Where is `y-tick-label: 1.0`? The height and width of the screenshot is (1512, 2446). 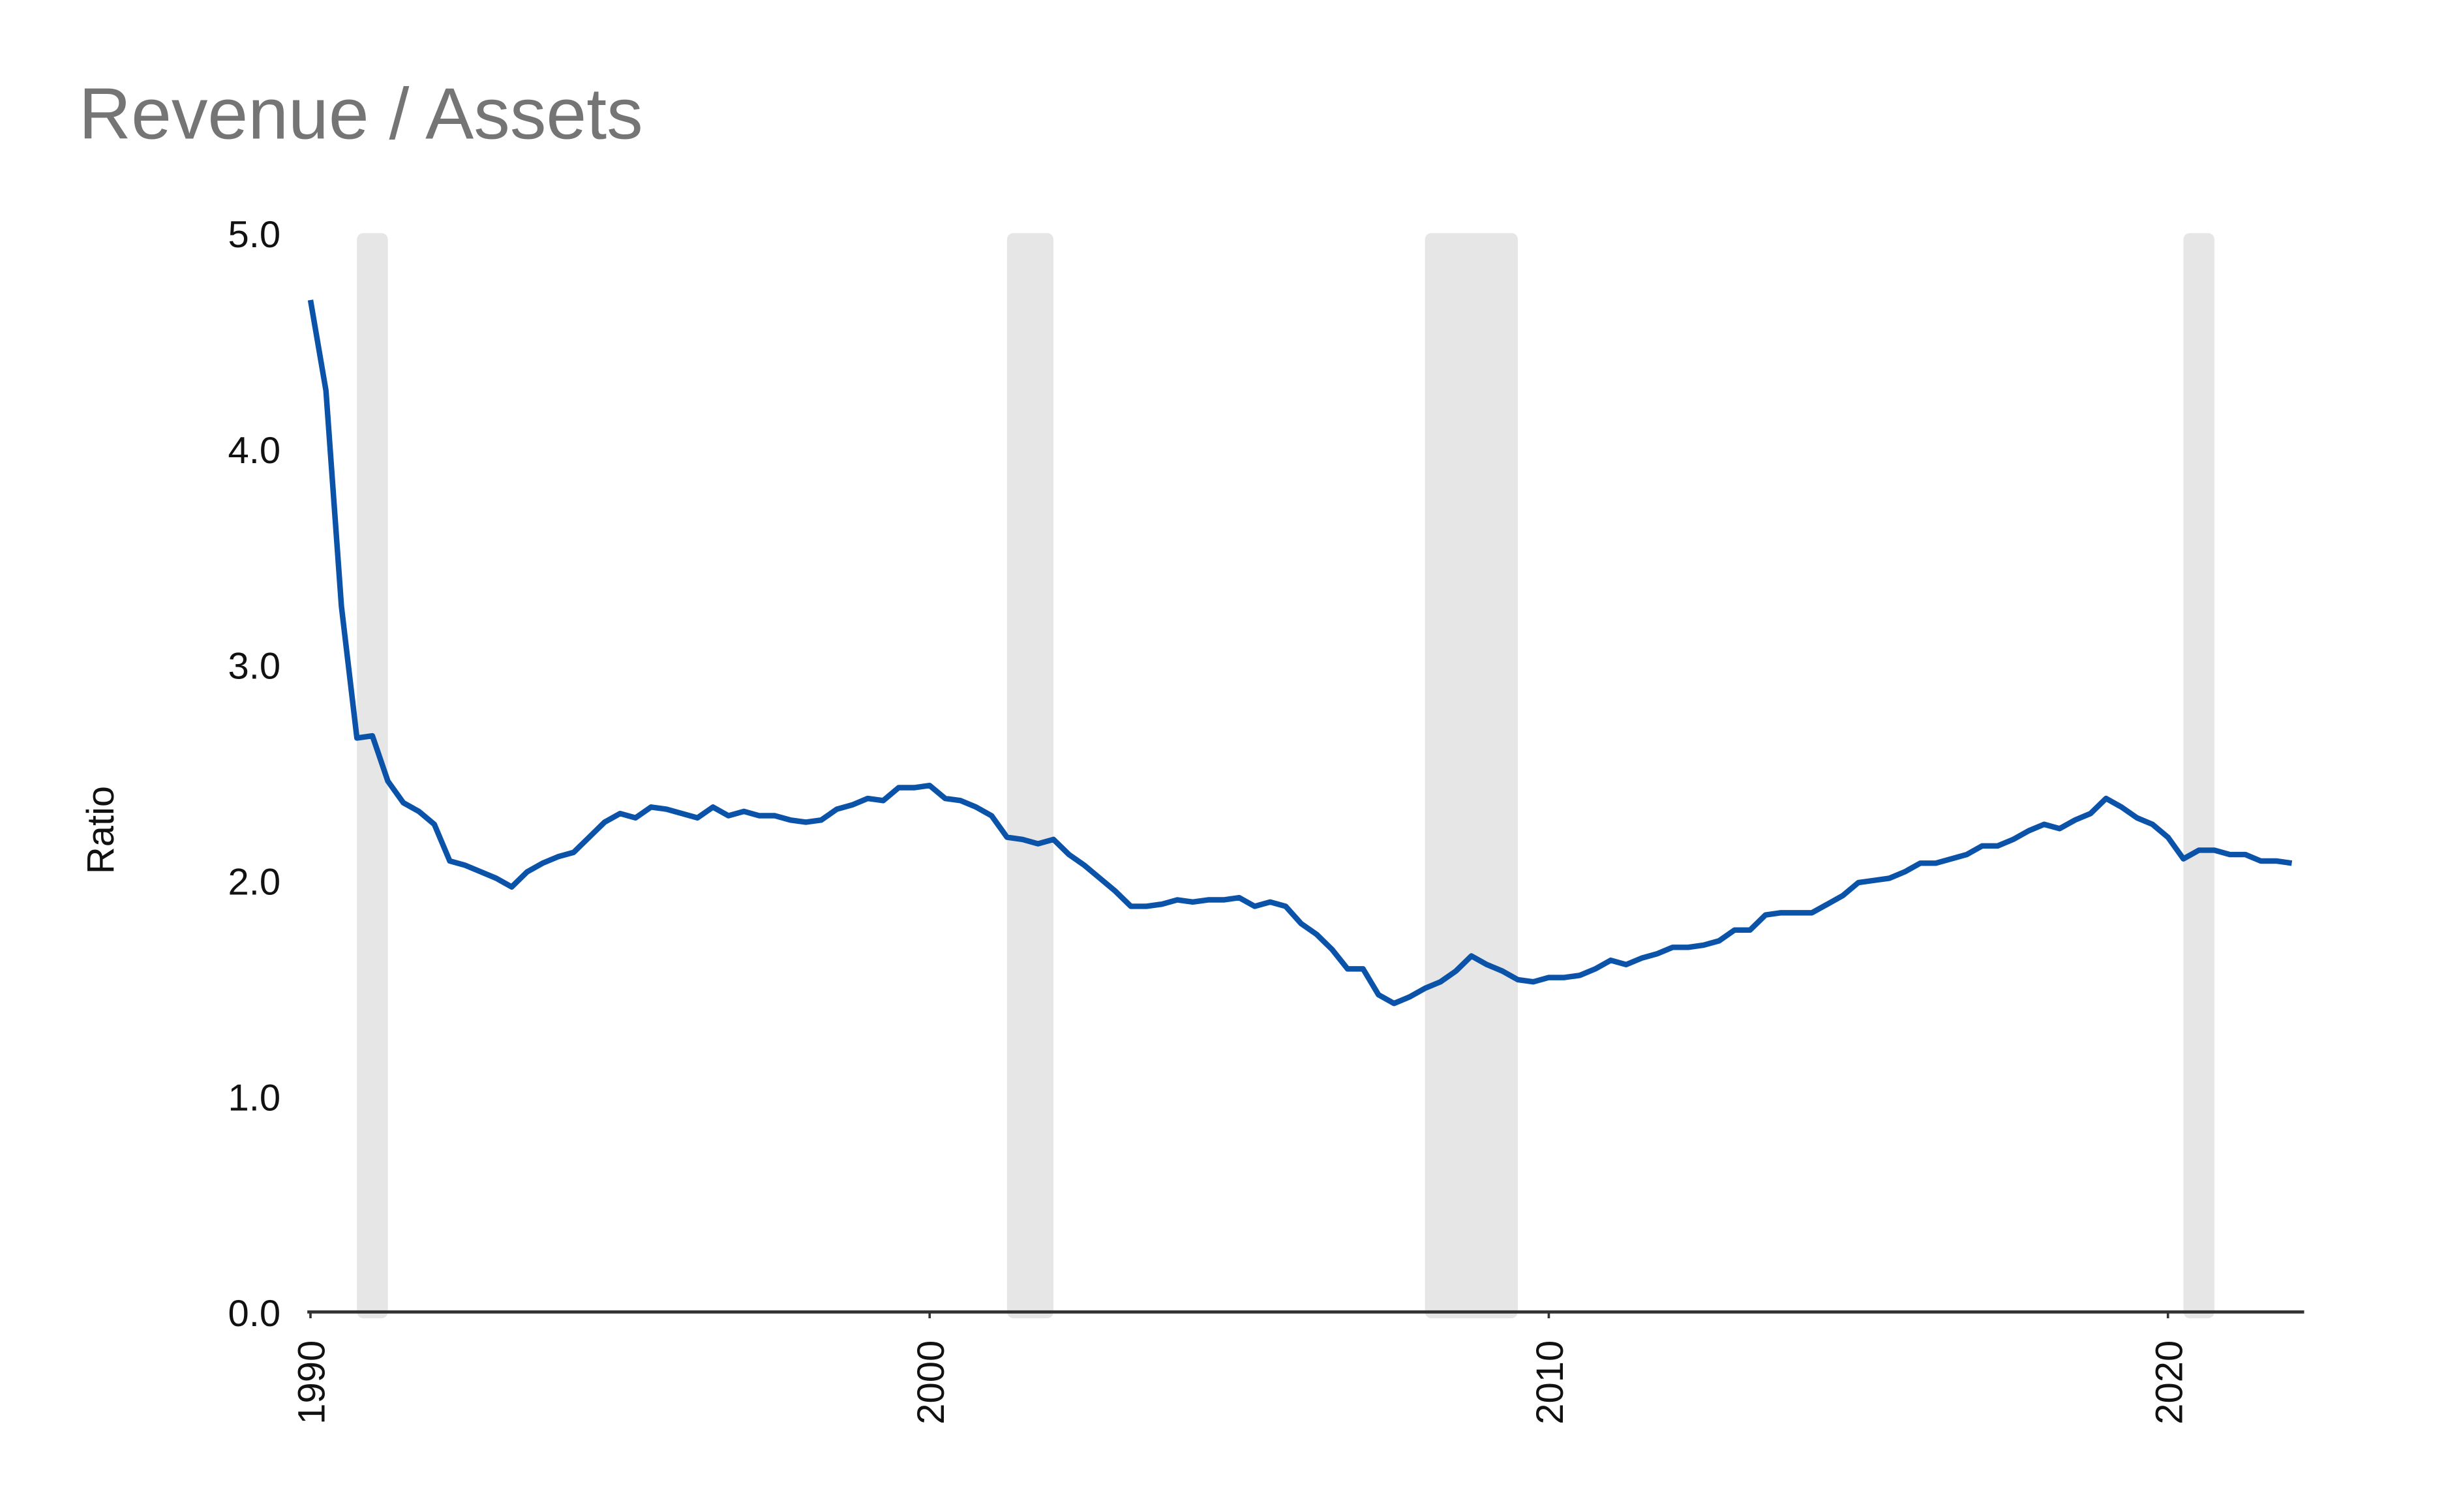
y-tick-label: 1.0 is located at coordinates (254, 1098).